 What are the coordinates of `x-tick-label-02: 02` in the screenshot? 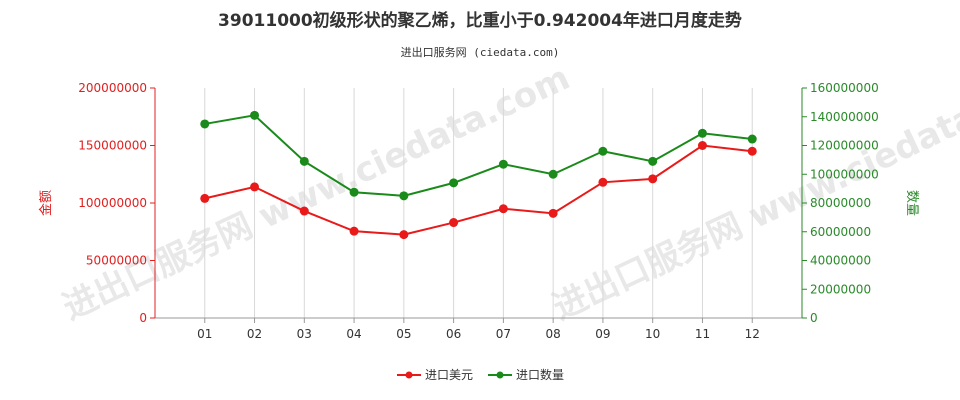 It's located at (254, 334).